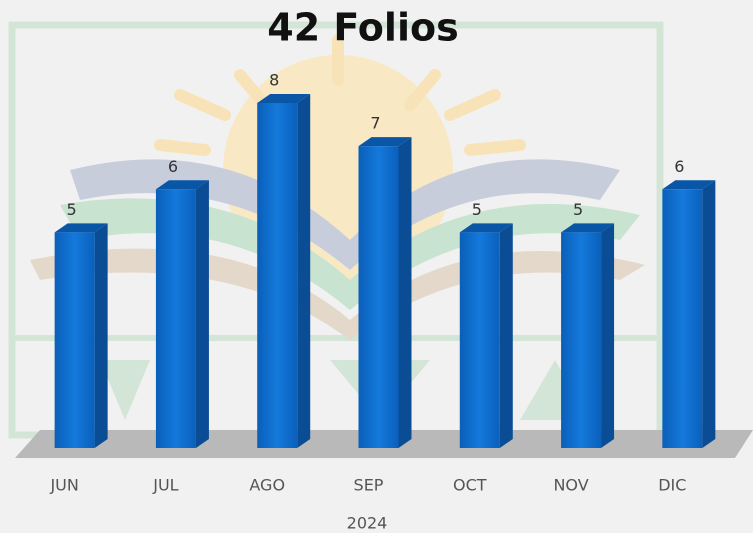  I want to click on value-label: 8, so click(274, 80).